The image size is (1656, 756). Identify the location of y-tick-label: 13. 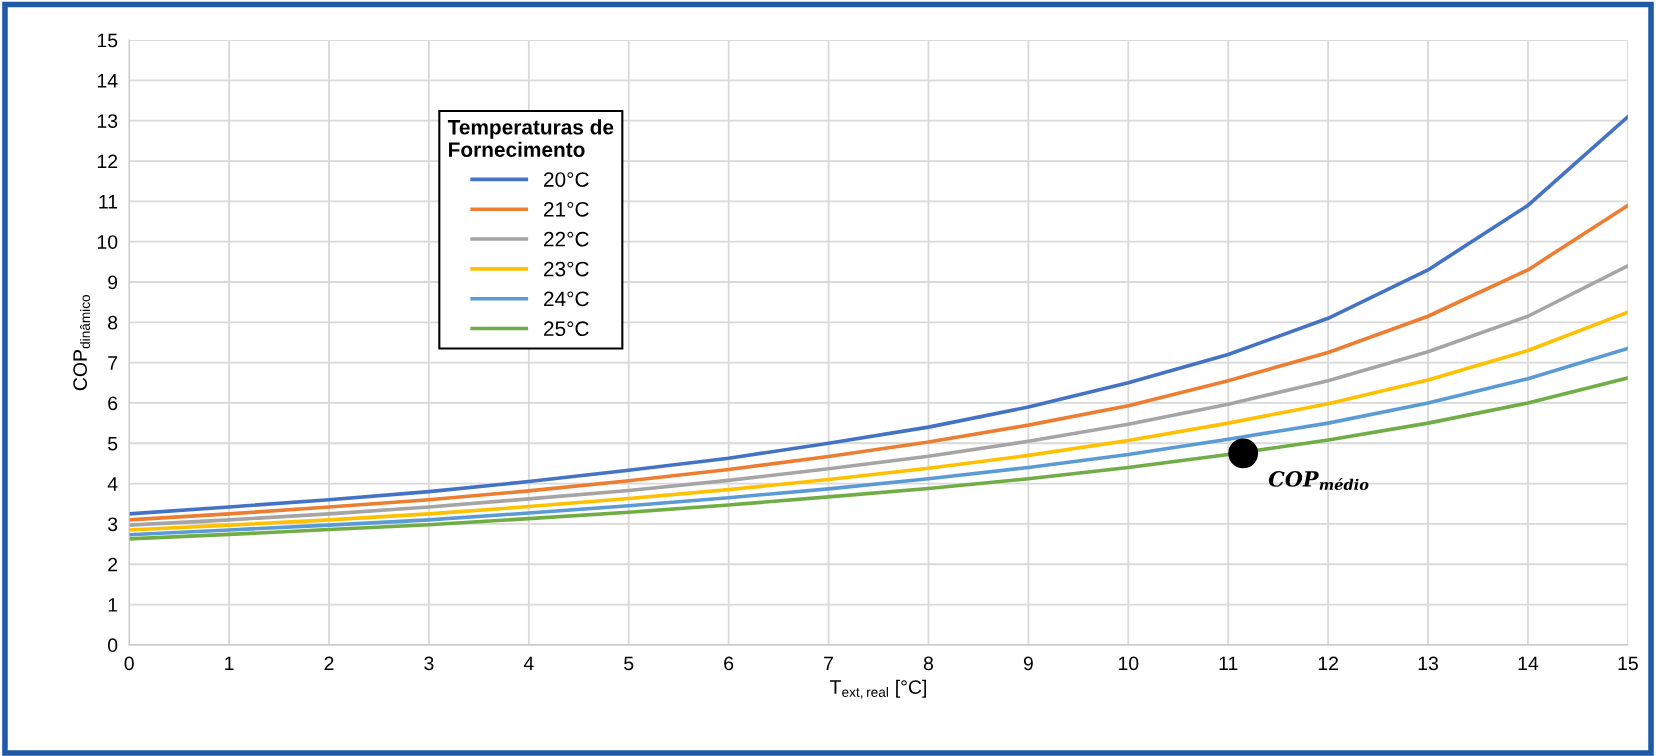
(107, 121).